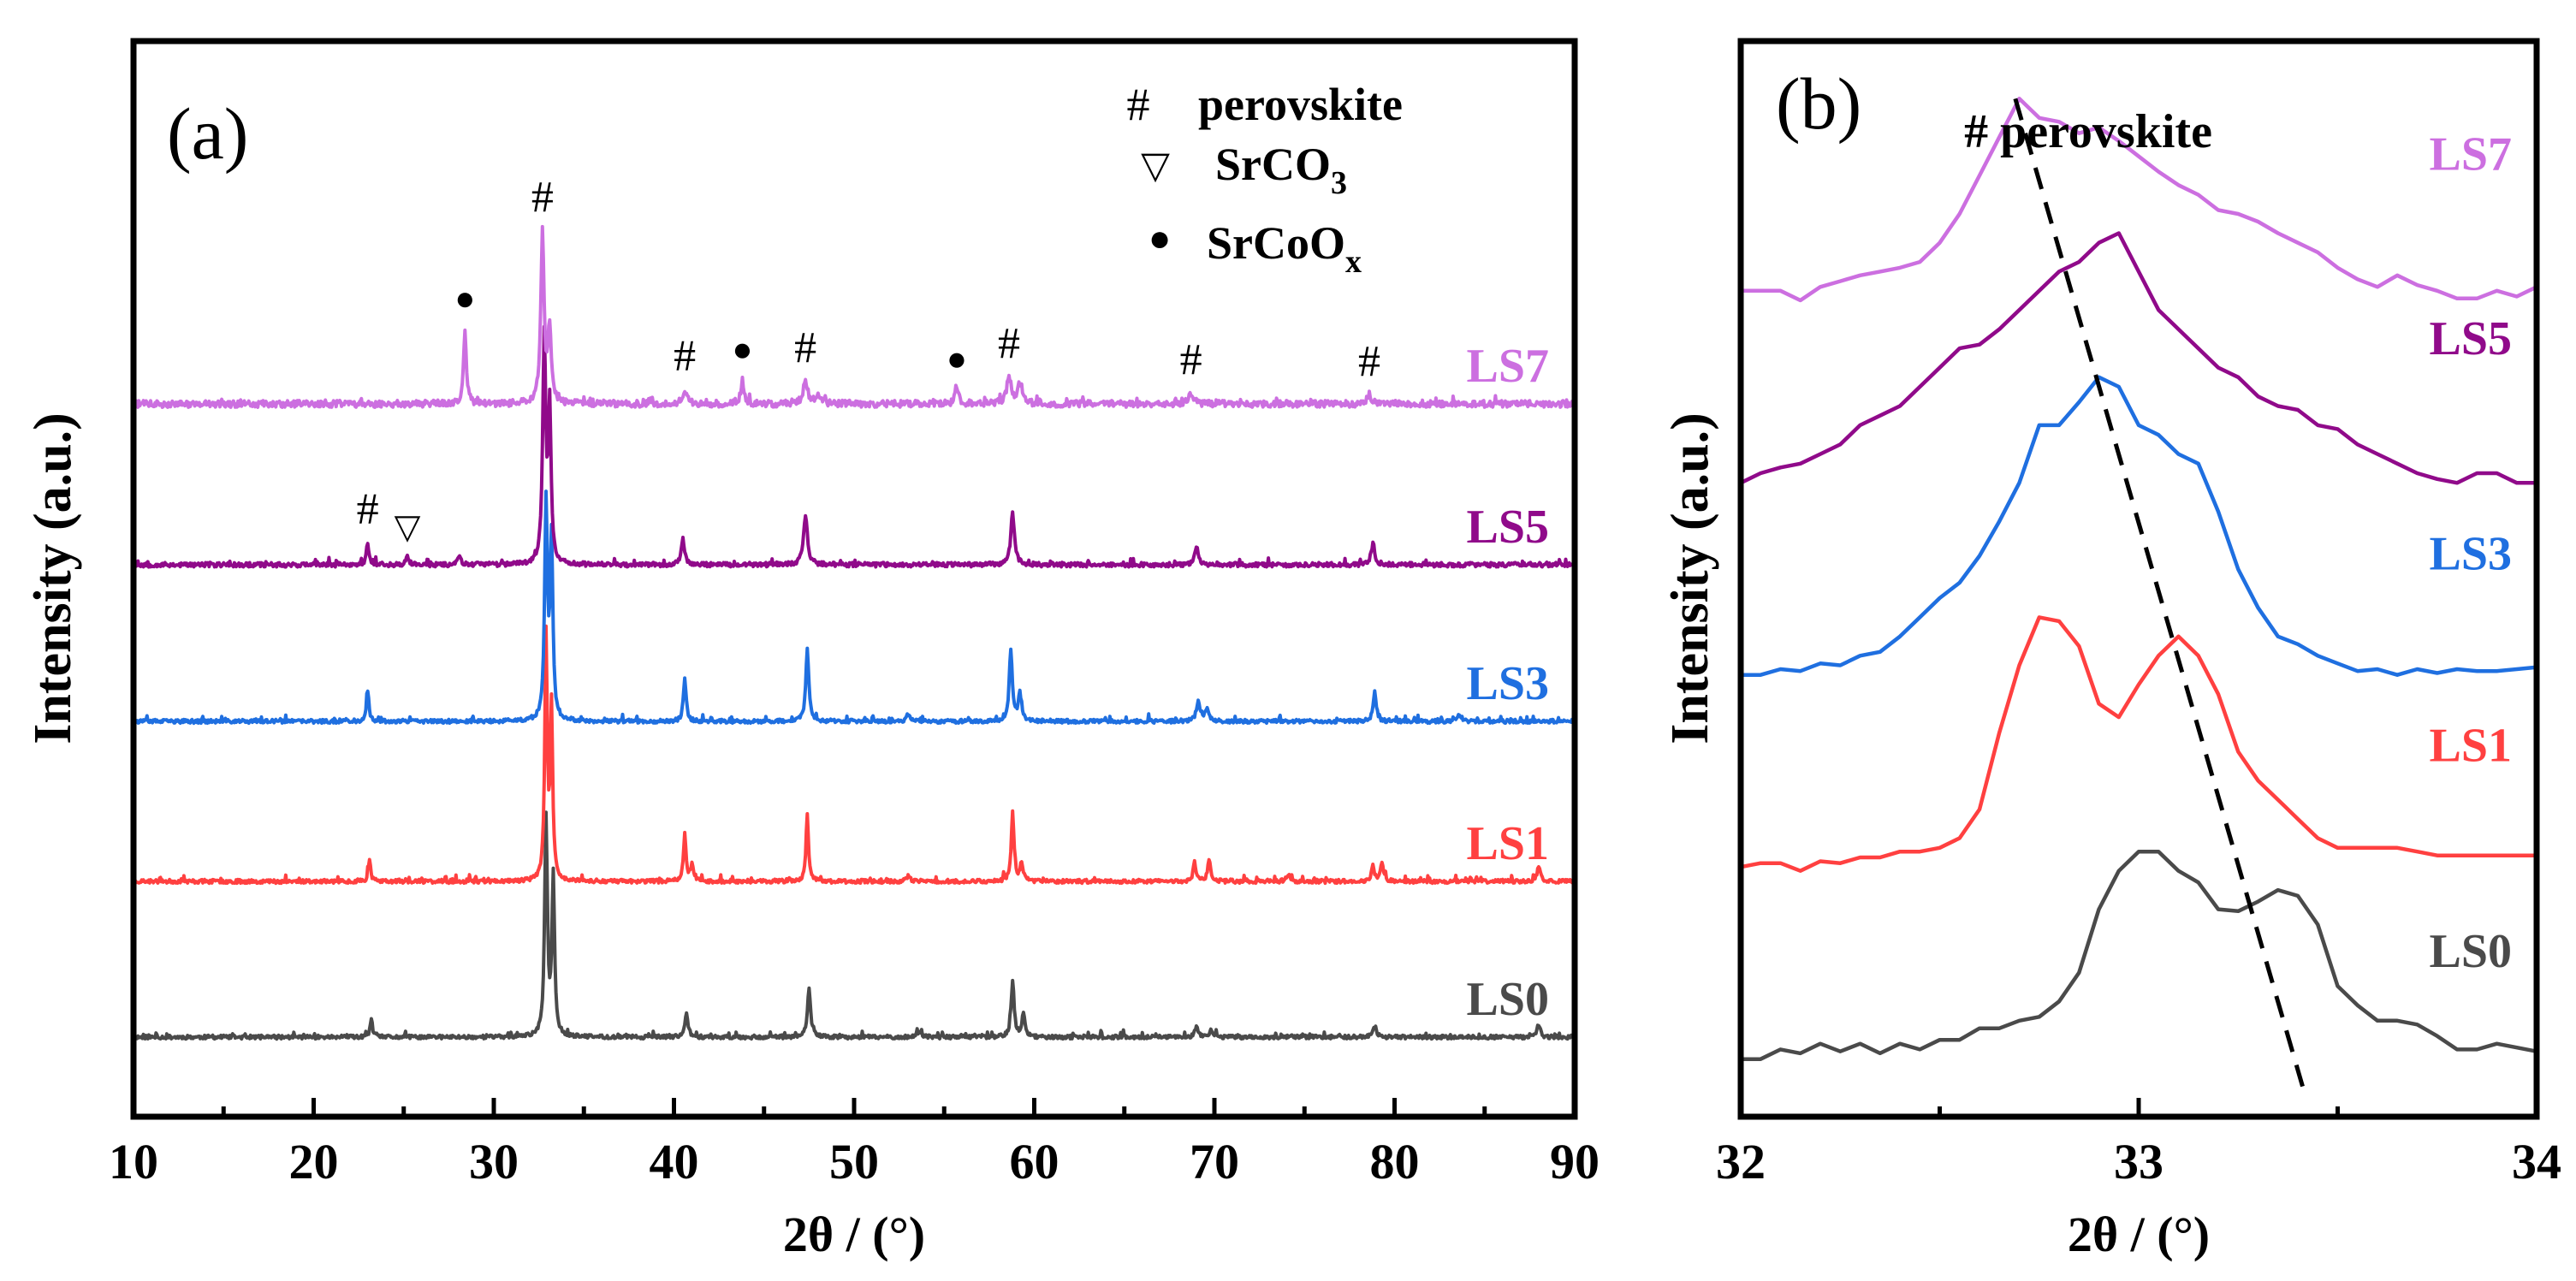 This screenshot has height=1281, width=2576. I want to click on panel-a-label-ls3: LS3, so click(1508, 683).